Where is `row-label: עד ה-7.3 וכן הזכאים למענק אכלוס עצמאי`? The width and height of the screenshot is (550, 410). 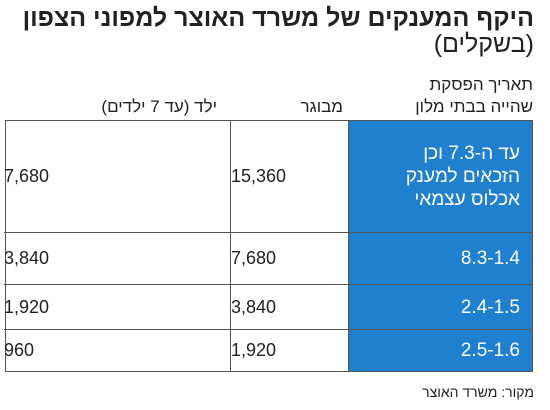 row-label: עד ה-7.3 וכן הזכאים למענק אכלוס עצמאי is located at coordinates (440, 177).